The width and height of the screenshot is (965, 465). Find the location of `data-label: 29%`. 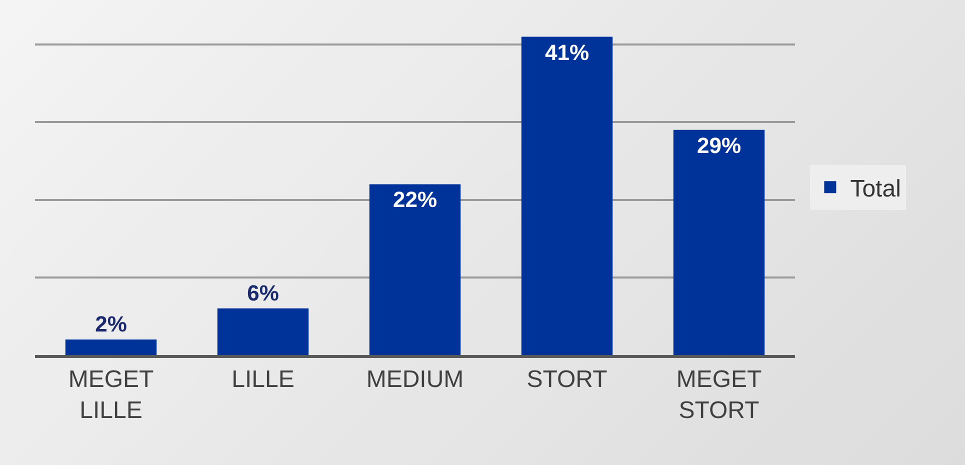

data-label: 29% is located at coordinates (719, 145).